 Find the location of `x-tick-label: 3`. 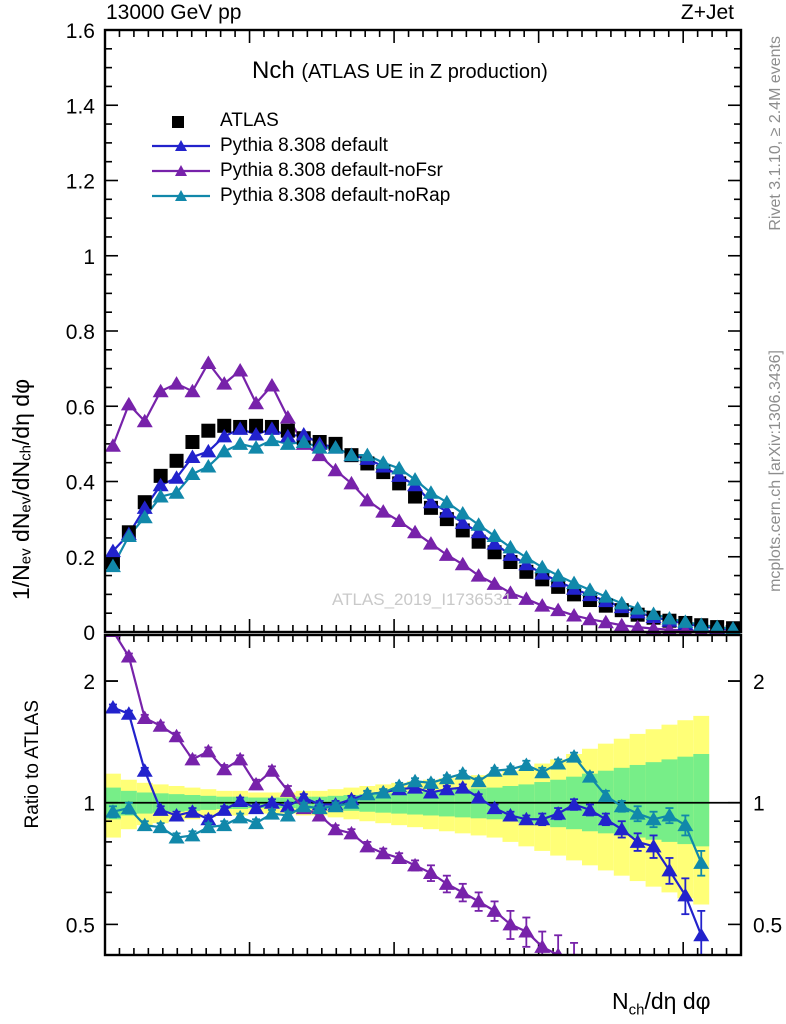

x-tick-label: 3 is located at coordinates (539, 968).